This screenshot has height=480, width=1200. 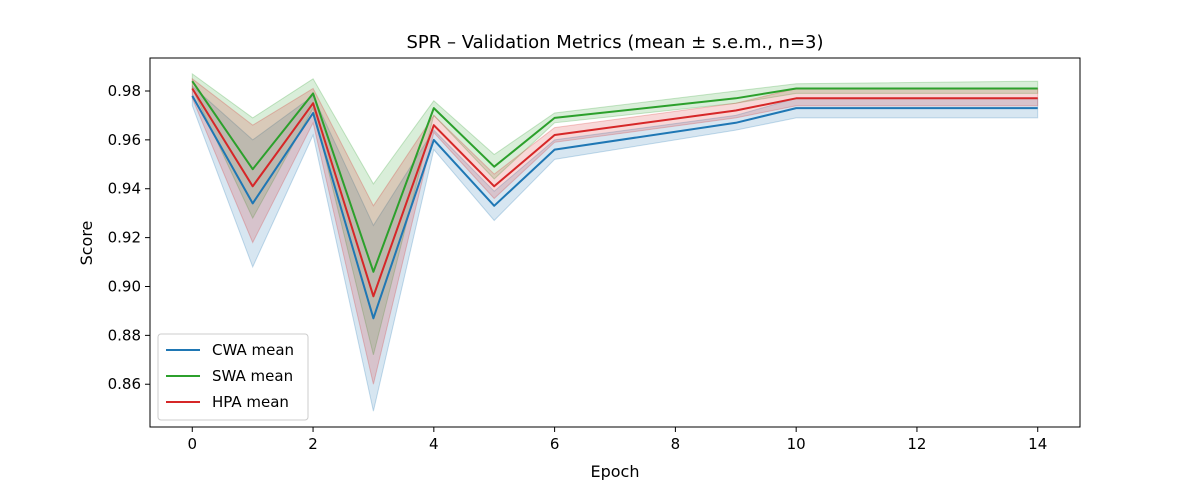 What do you see at coordinates (253, 350) in the screenshot?
I see `legend-label: CWA mean` at bounding box center [253, 350].